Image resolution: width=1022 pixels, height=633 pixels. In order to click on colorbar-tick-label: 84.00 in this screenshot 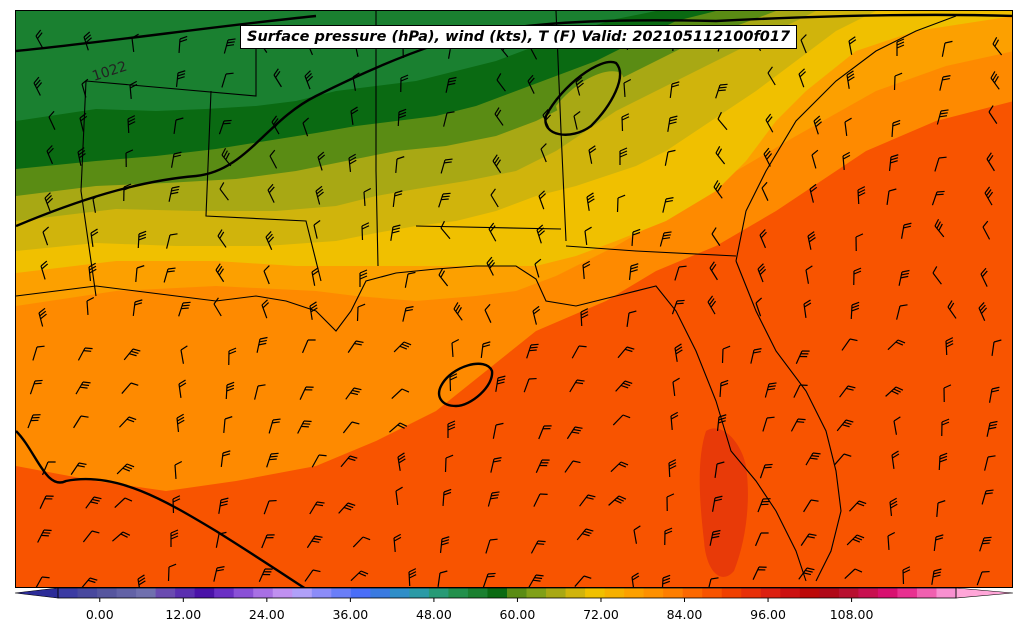, I will do `click(684, 614)`.